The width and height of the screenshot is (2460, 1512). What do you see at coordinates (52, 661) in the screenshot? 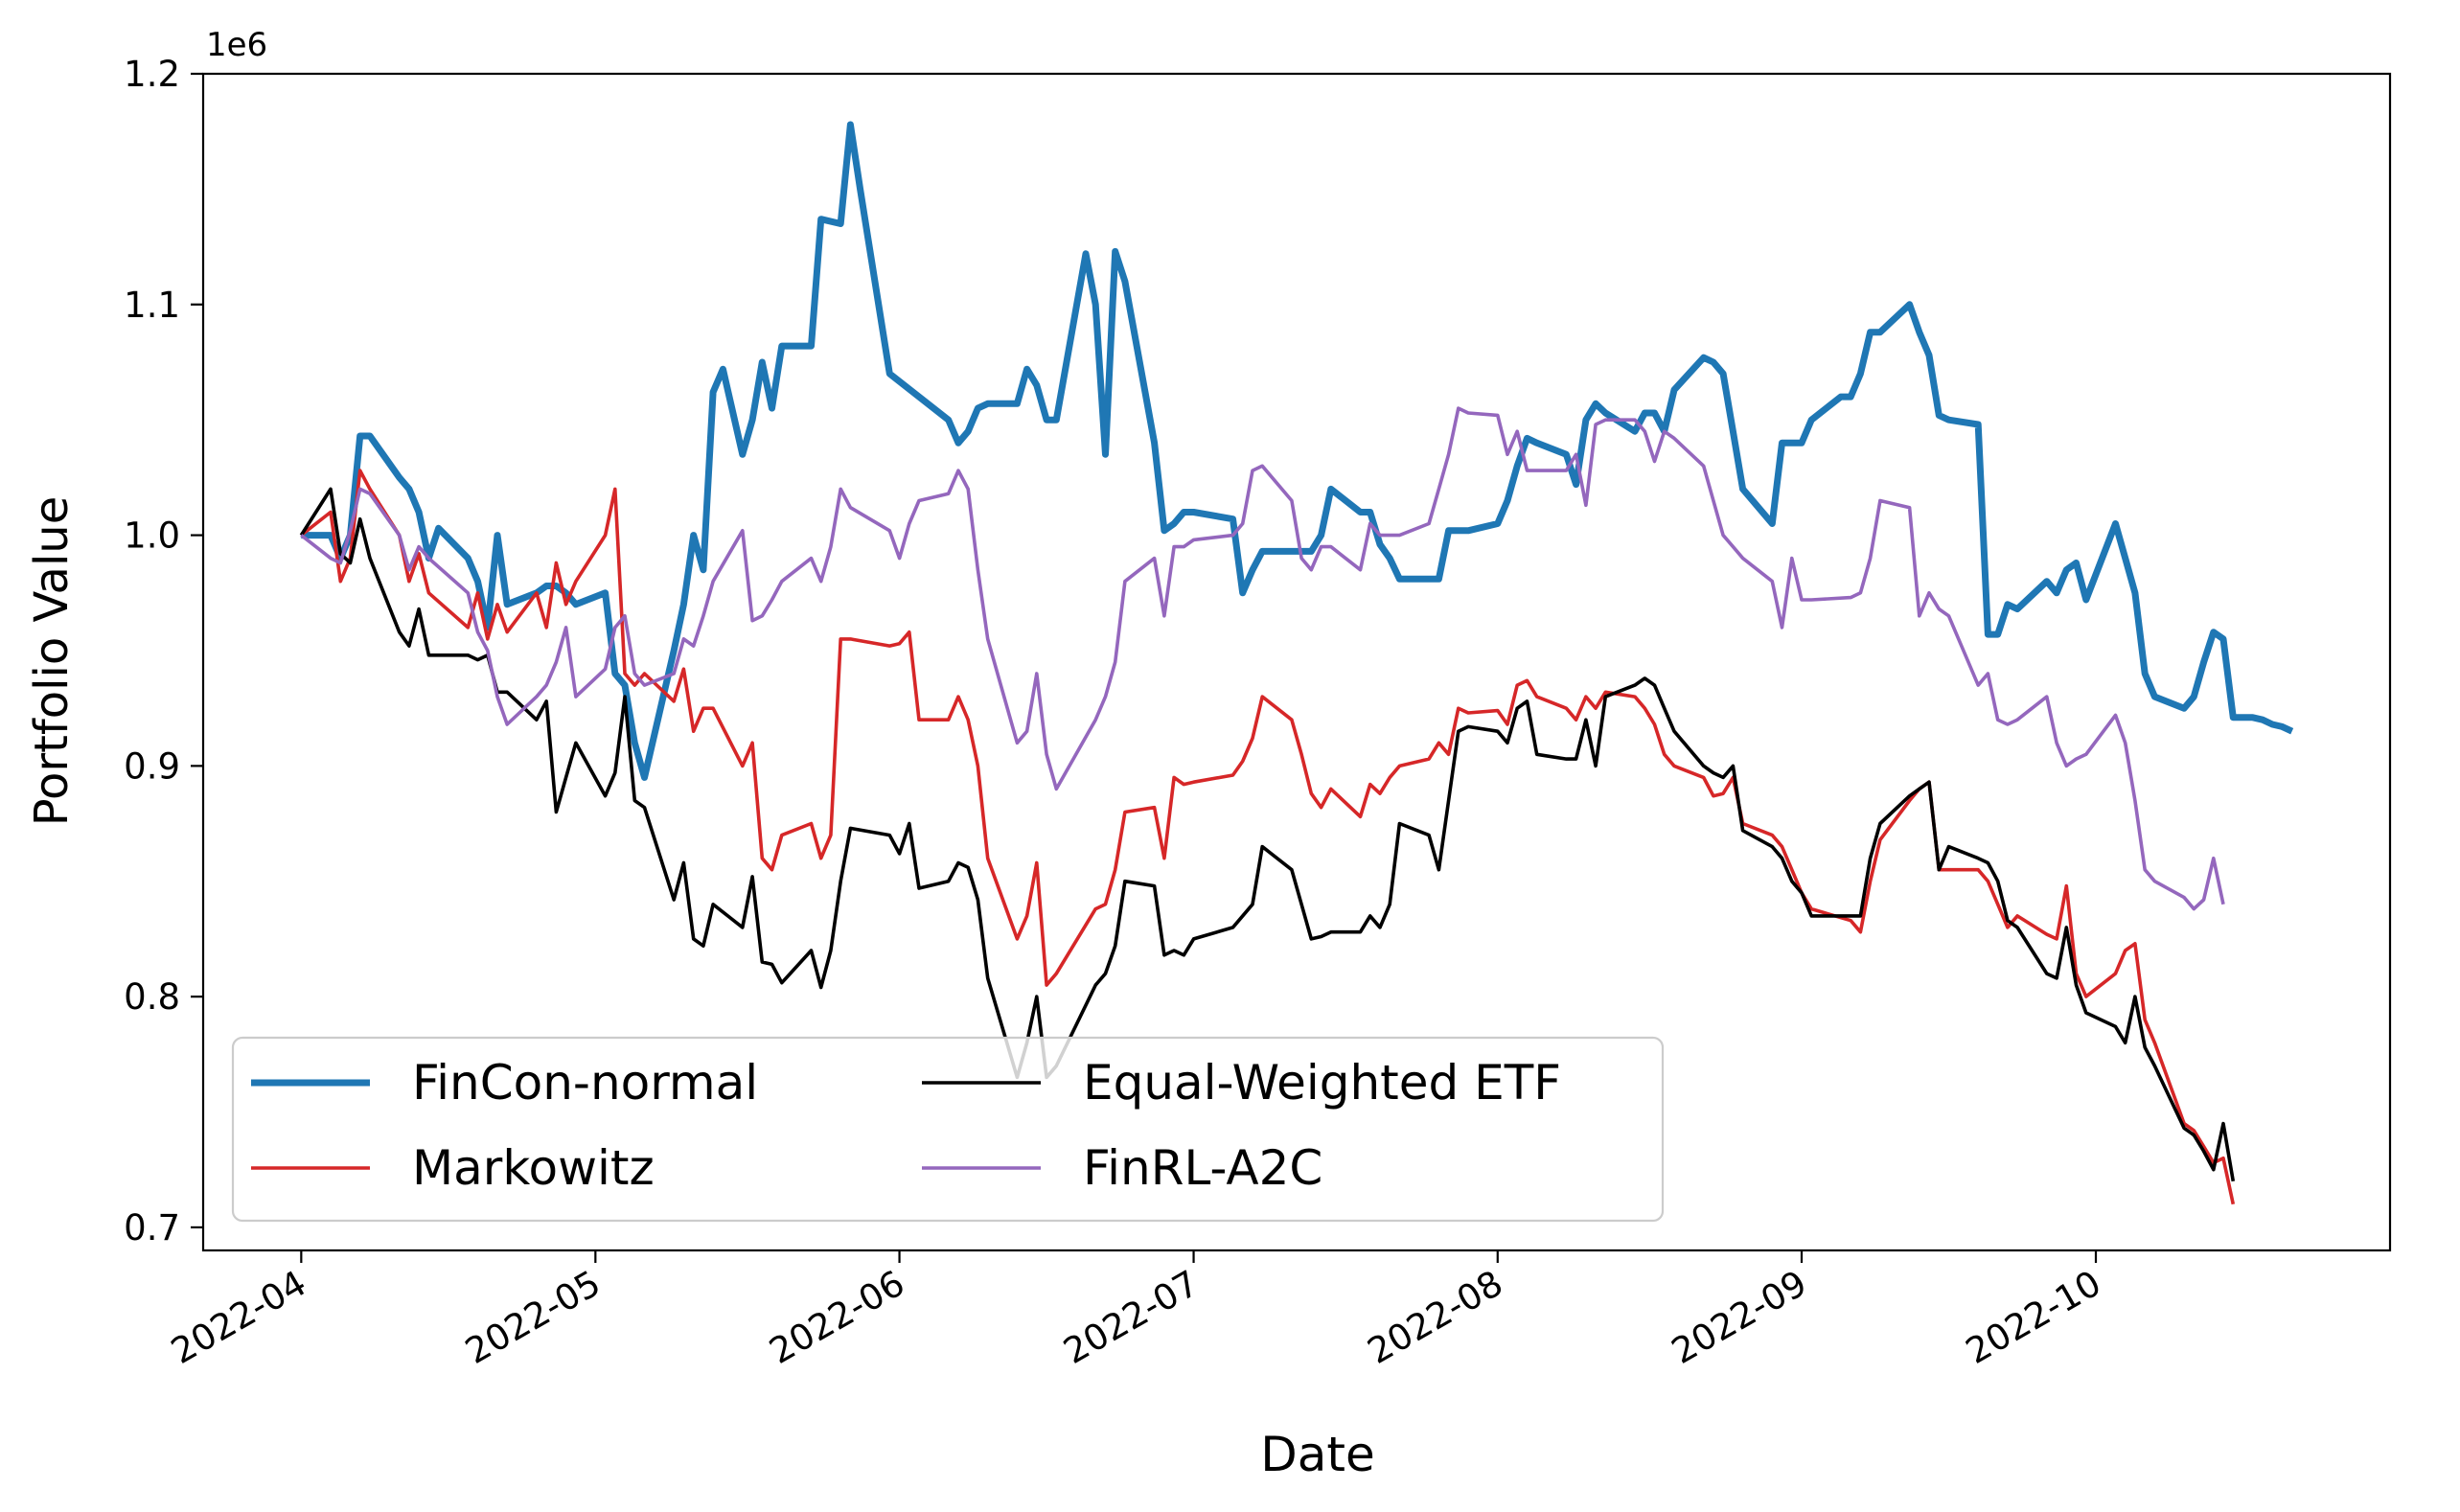
I see `y-axis-label: Portfolio Value` at bounding box center [52, 661].